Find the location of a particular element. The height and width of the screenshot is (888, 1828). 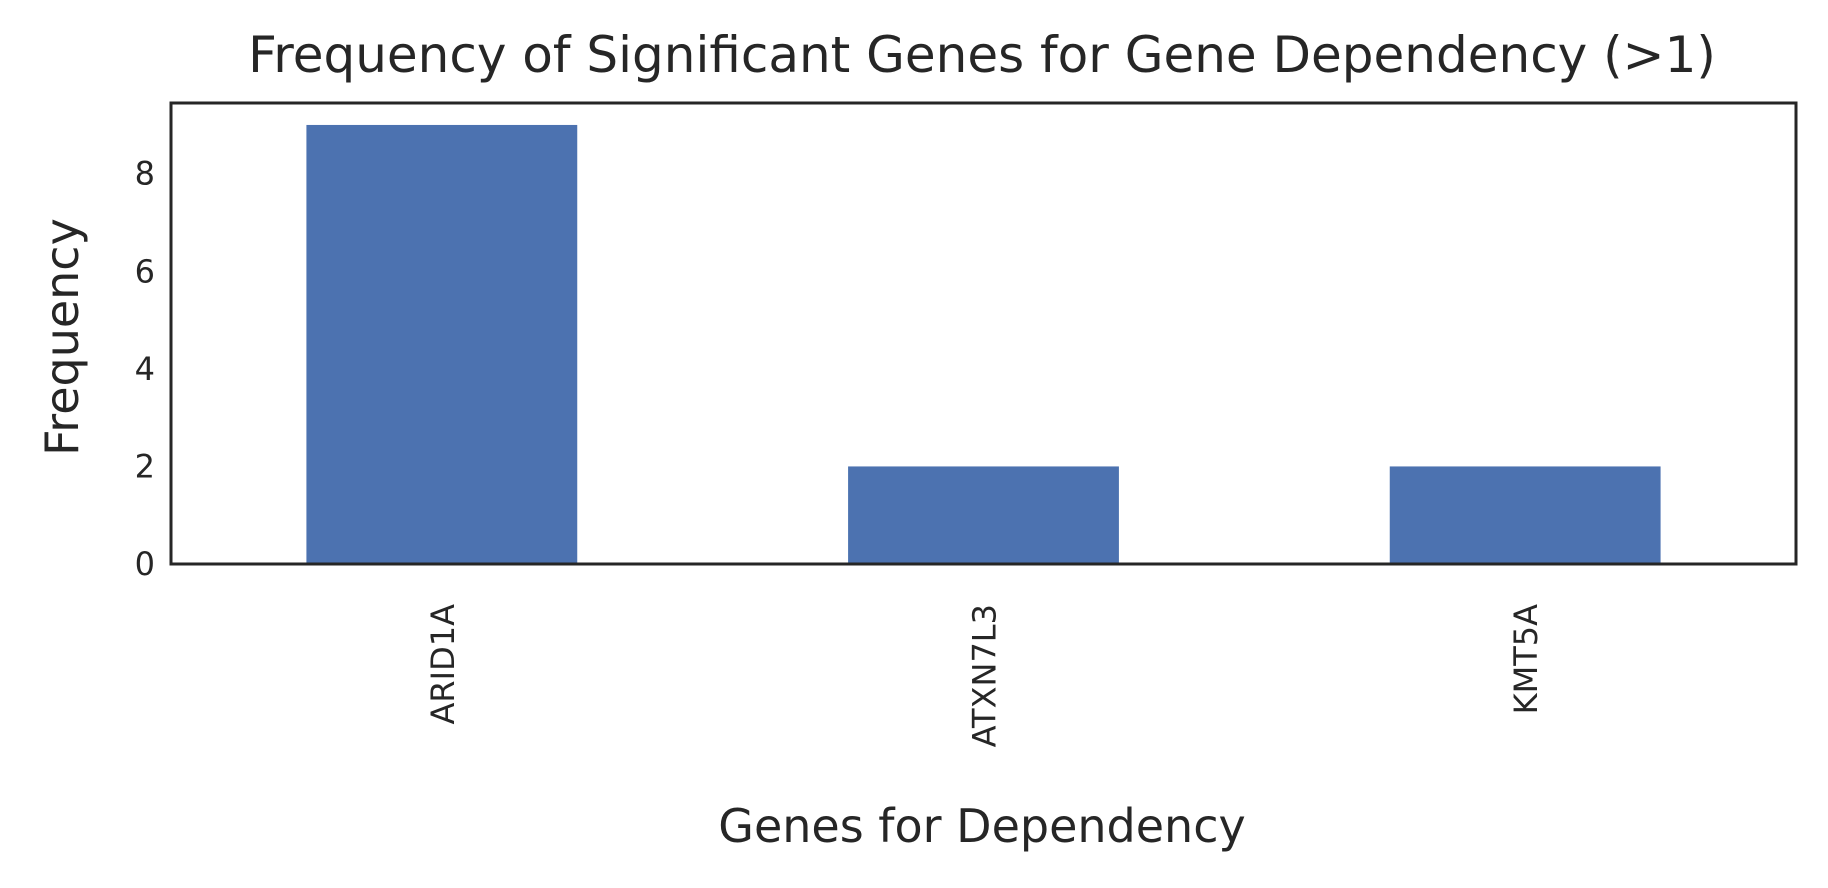

x-tick-label: KMT5A is located at coordinates (1526, 659).